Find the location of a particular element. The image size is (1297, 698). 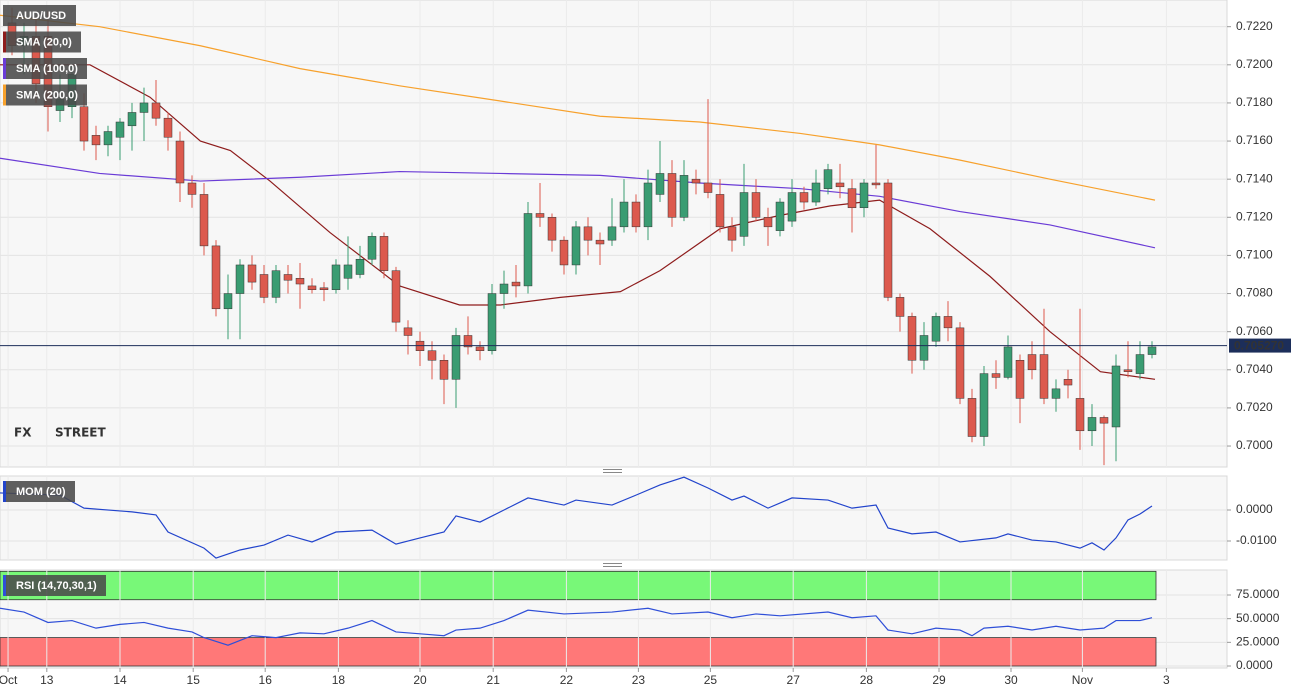

x-tick-label: 23 is located at coordinates (639, 680).